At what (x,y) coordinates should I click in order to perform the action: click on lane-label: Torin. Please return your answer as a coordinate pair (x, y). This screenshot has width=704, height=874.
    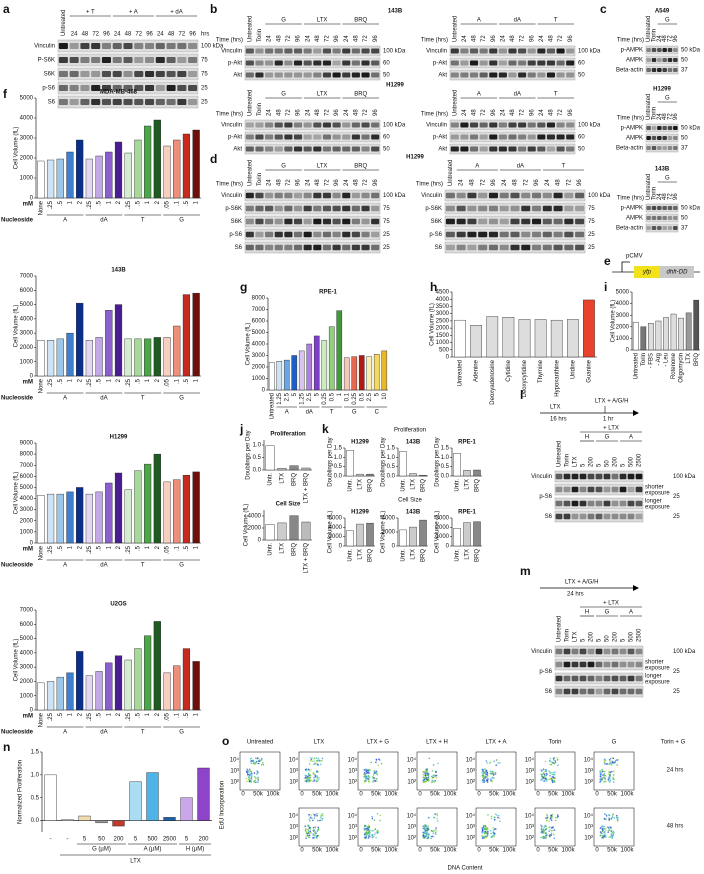
    Looking at the image, I should click on (260, 35).